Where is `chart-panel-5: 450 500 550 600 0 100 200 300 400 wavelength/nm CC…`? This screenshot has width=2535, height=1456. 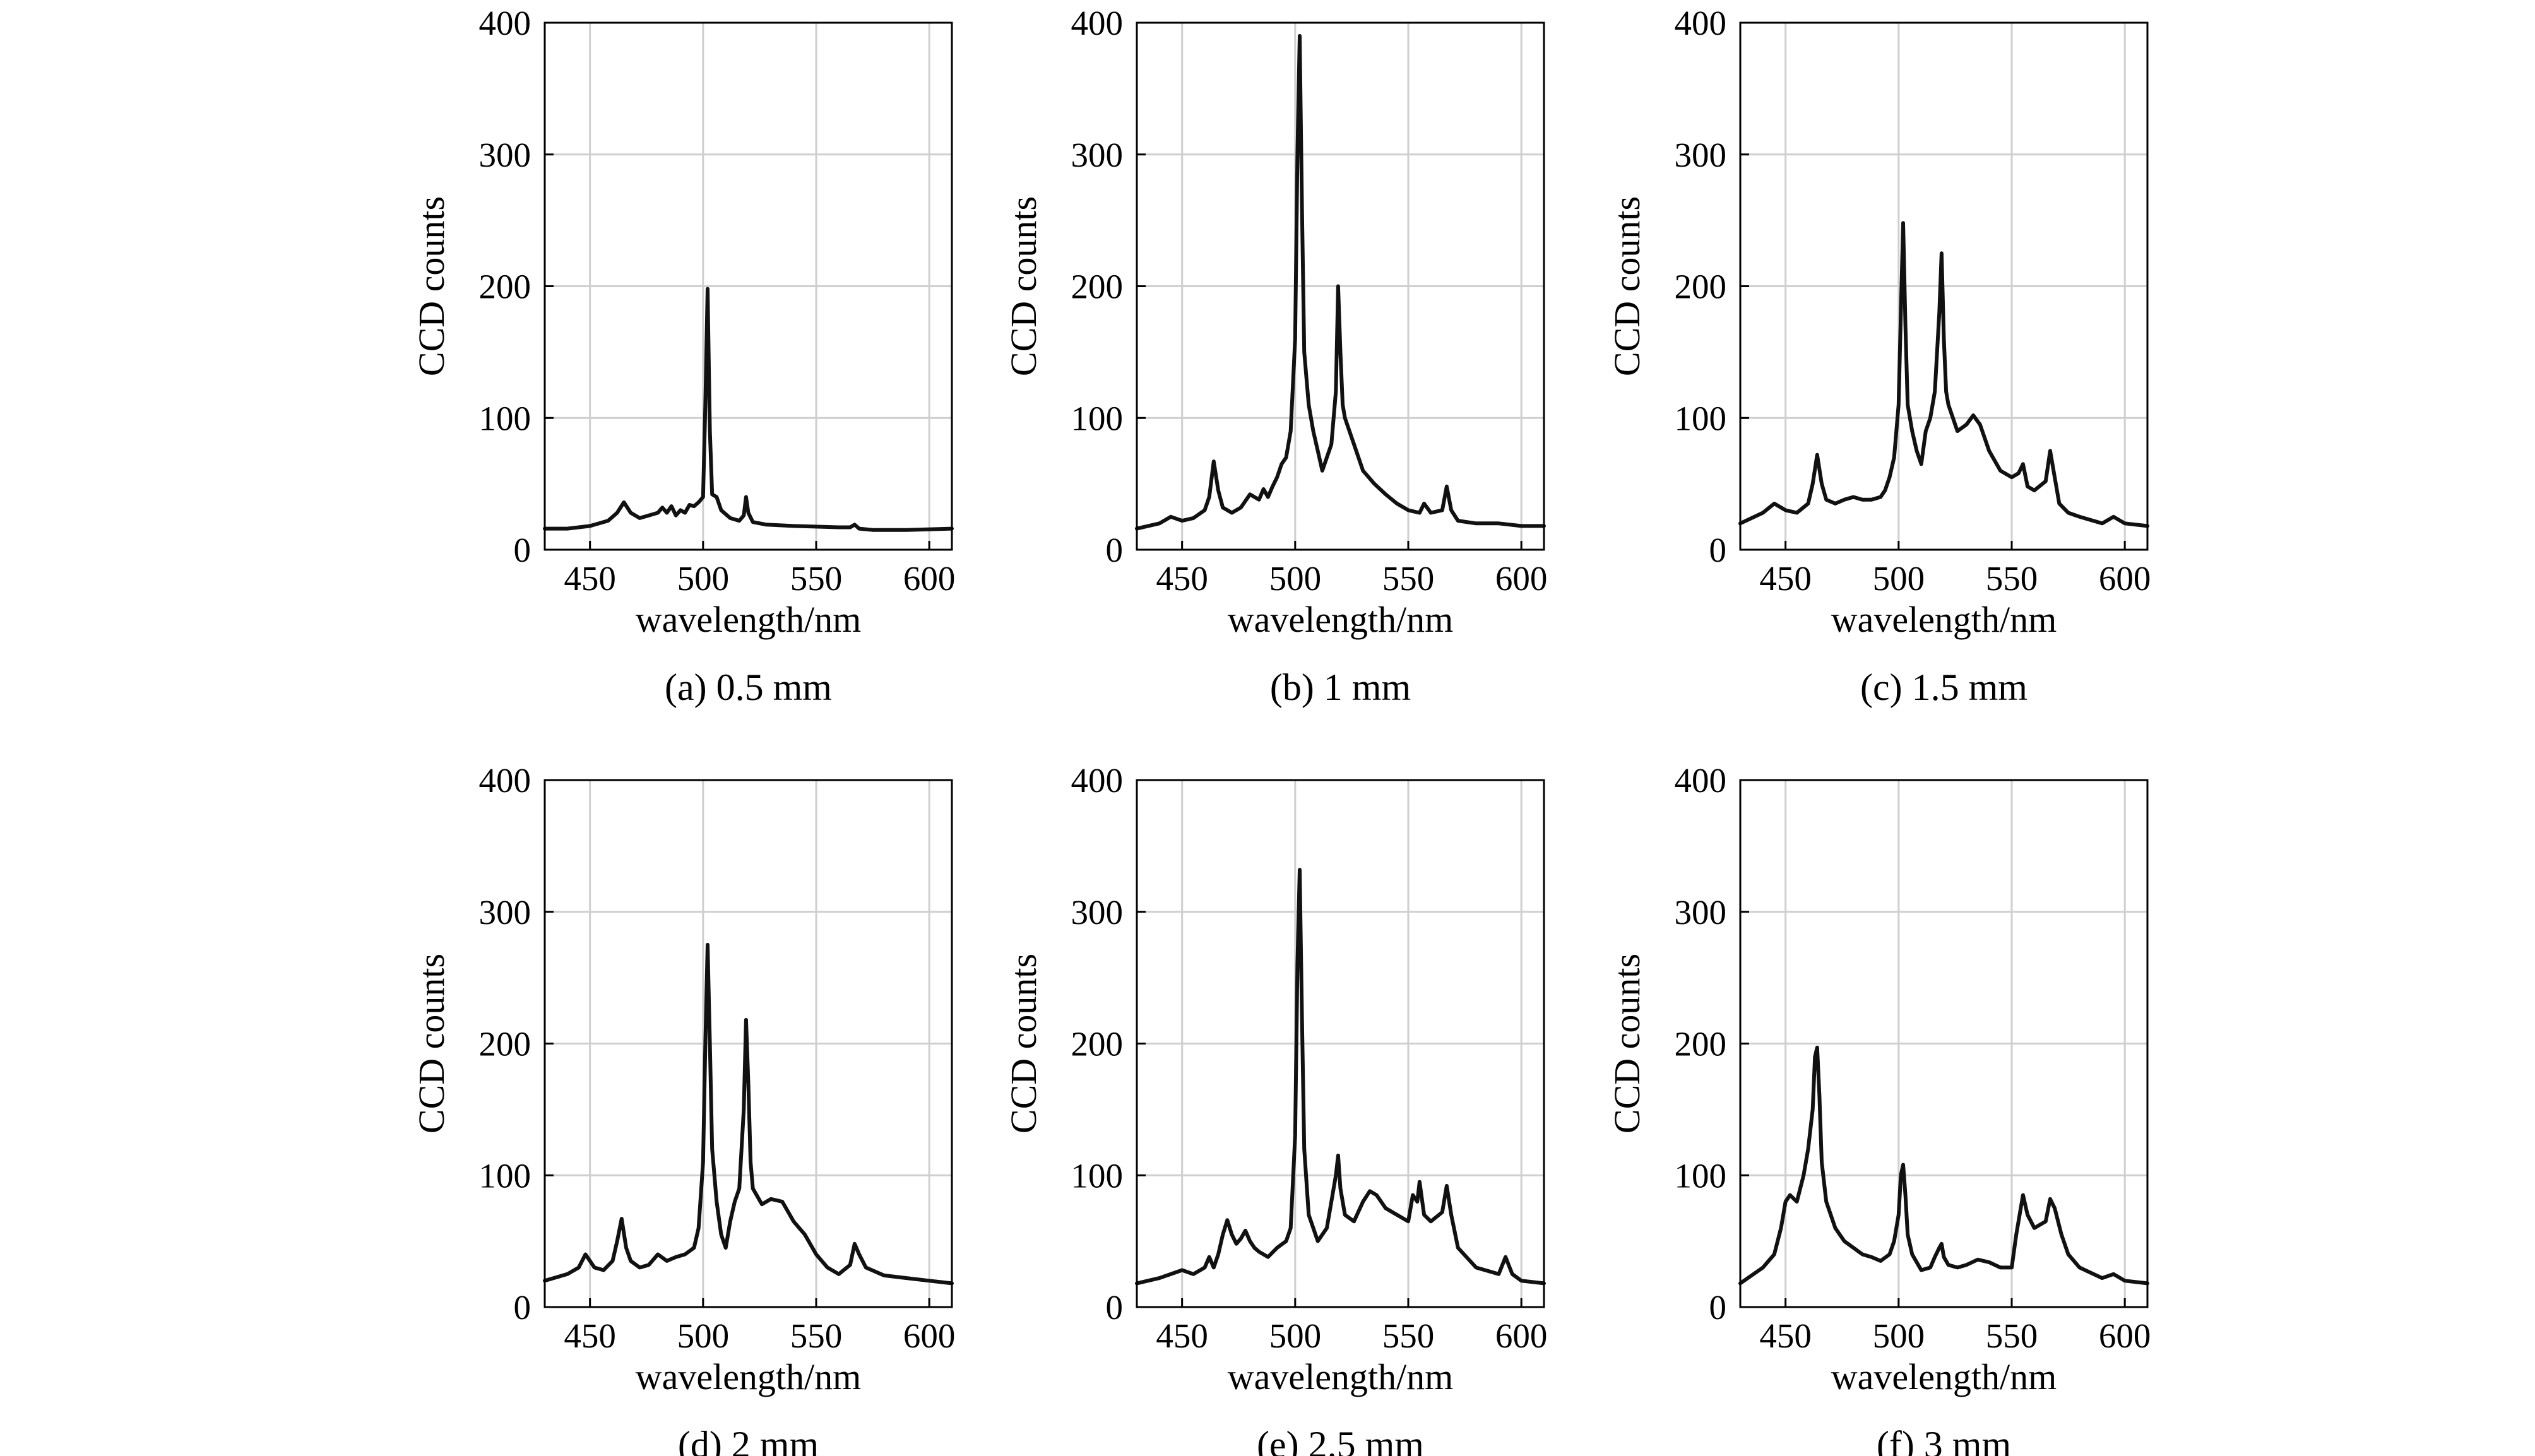
chart-panel-5: 450 500 550 600 0 100 200 300 400 wavelength/nm CC… is located at coordinates (1879, 1108).